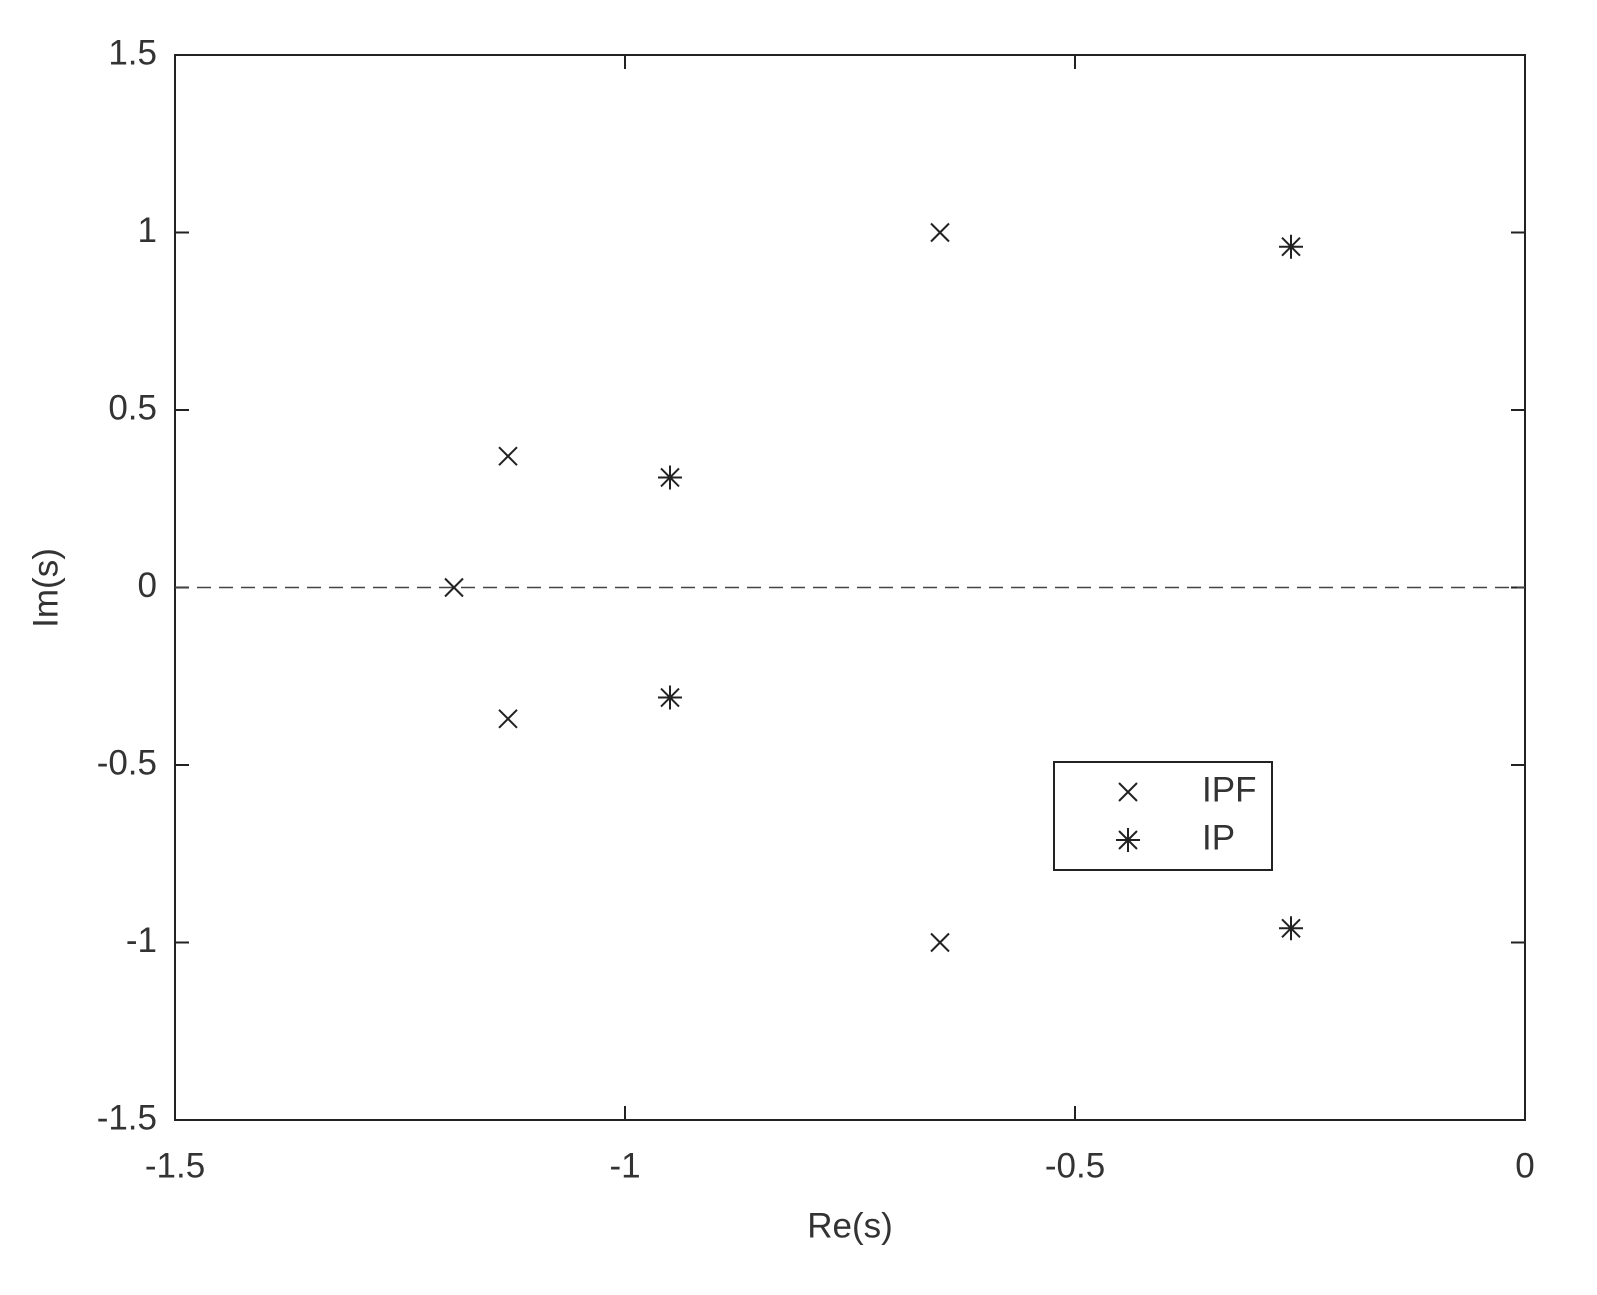 This screenshot has width=1597, height=1295. I want to click on x-tick-label: -0.5, so click(1075, 1165).